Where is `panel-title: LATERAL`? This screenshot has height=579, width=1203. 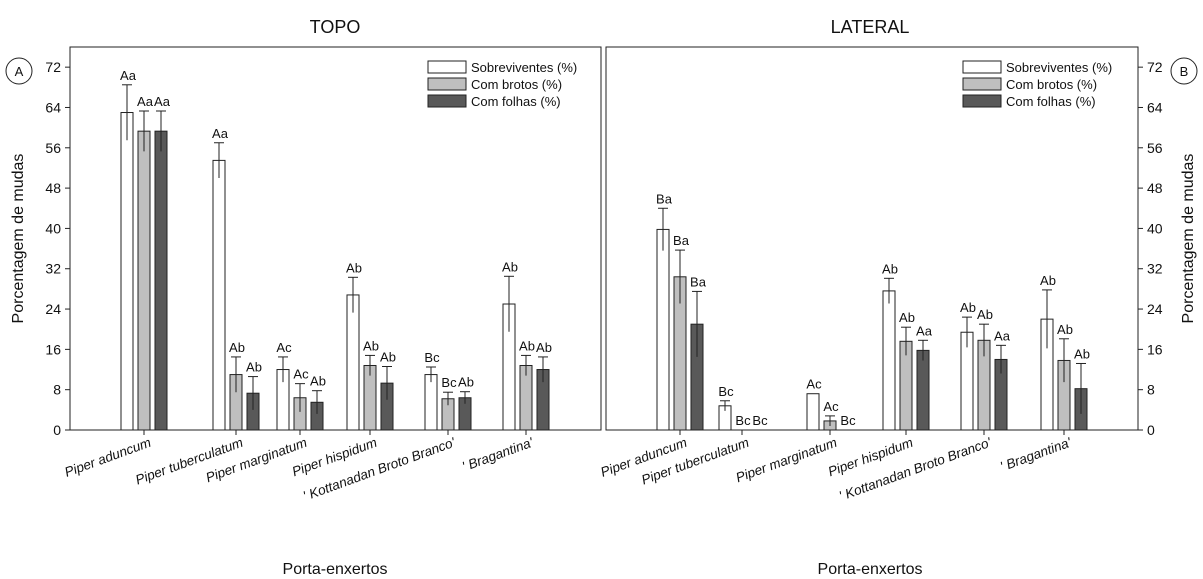 panel-title: LATERAL is located at coordinates (870, 27).